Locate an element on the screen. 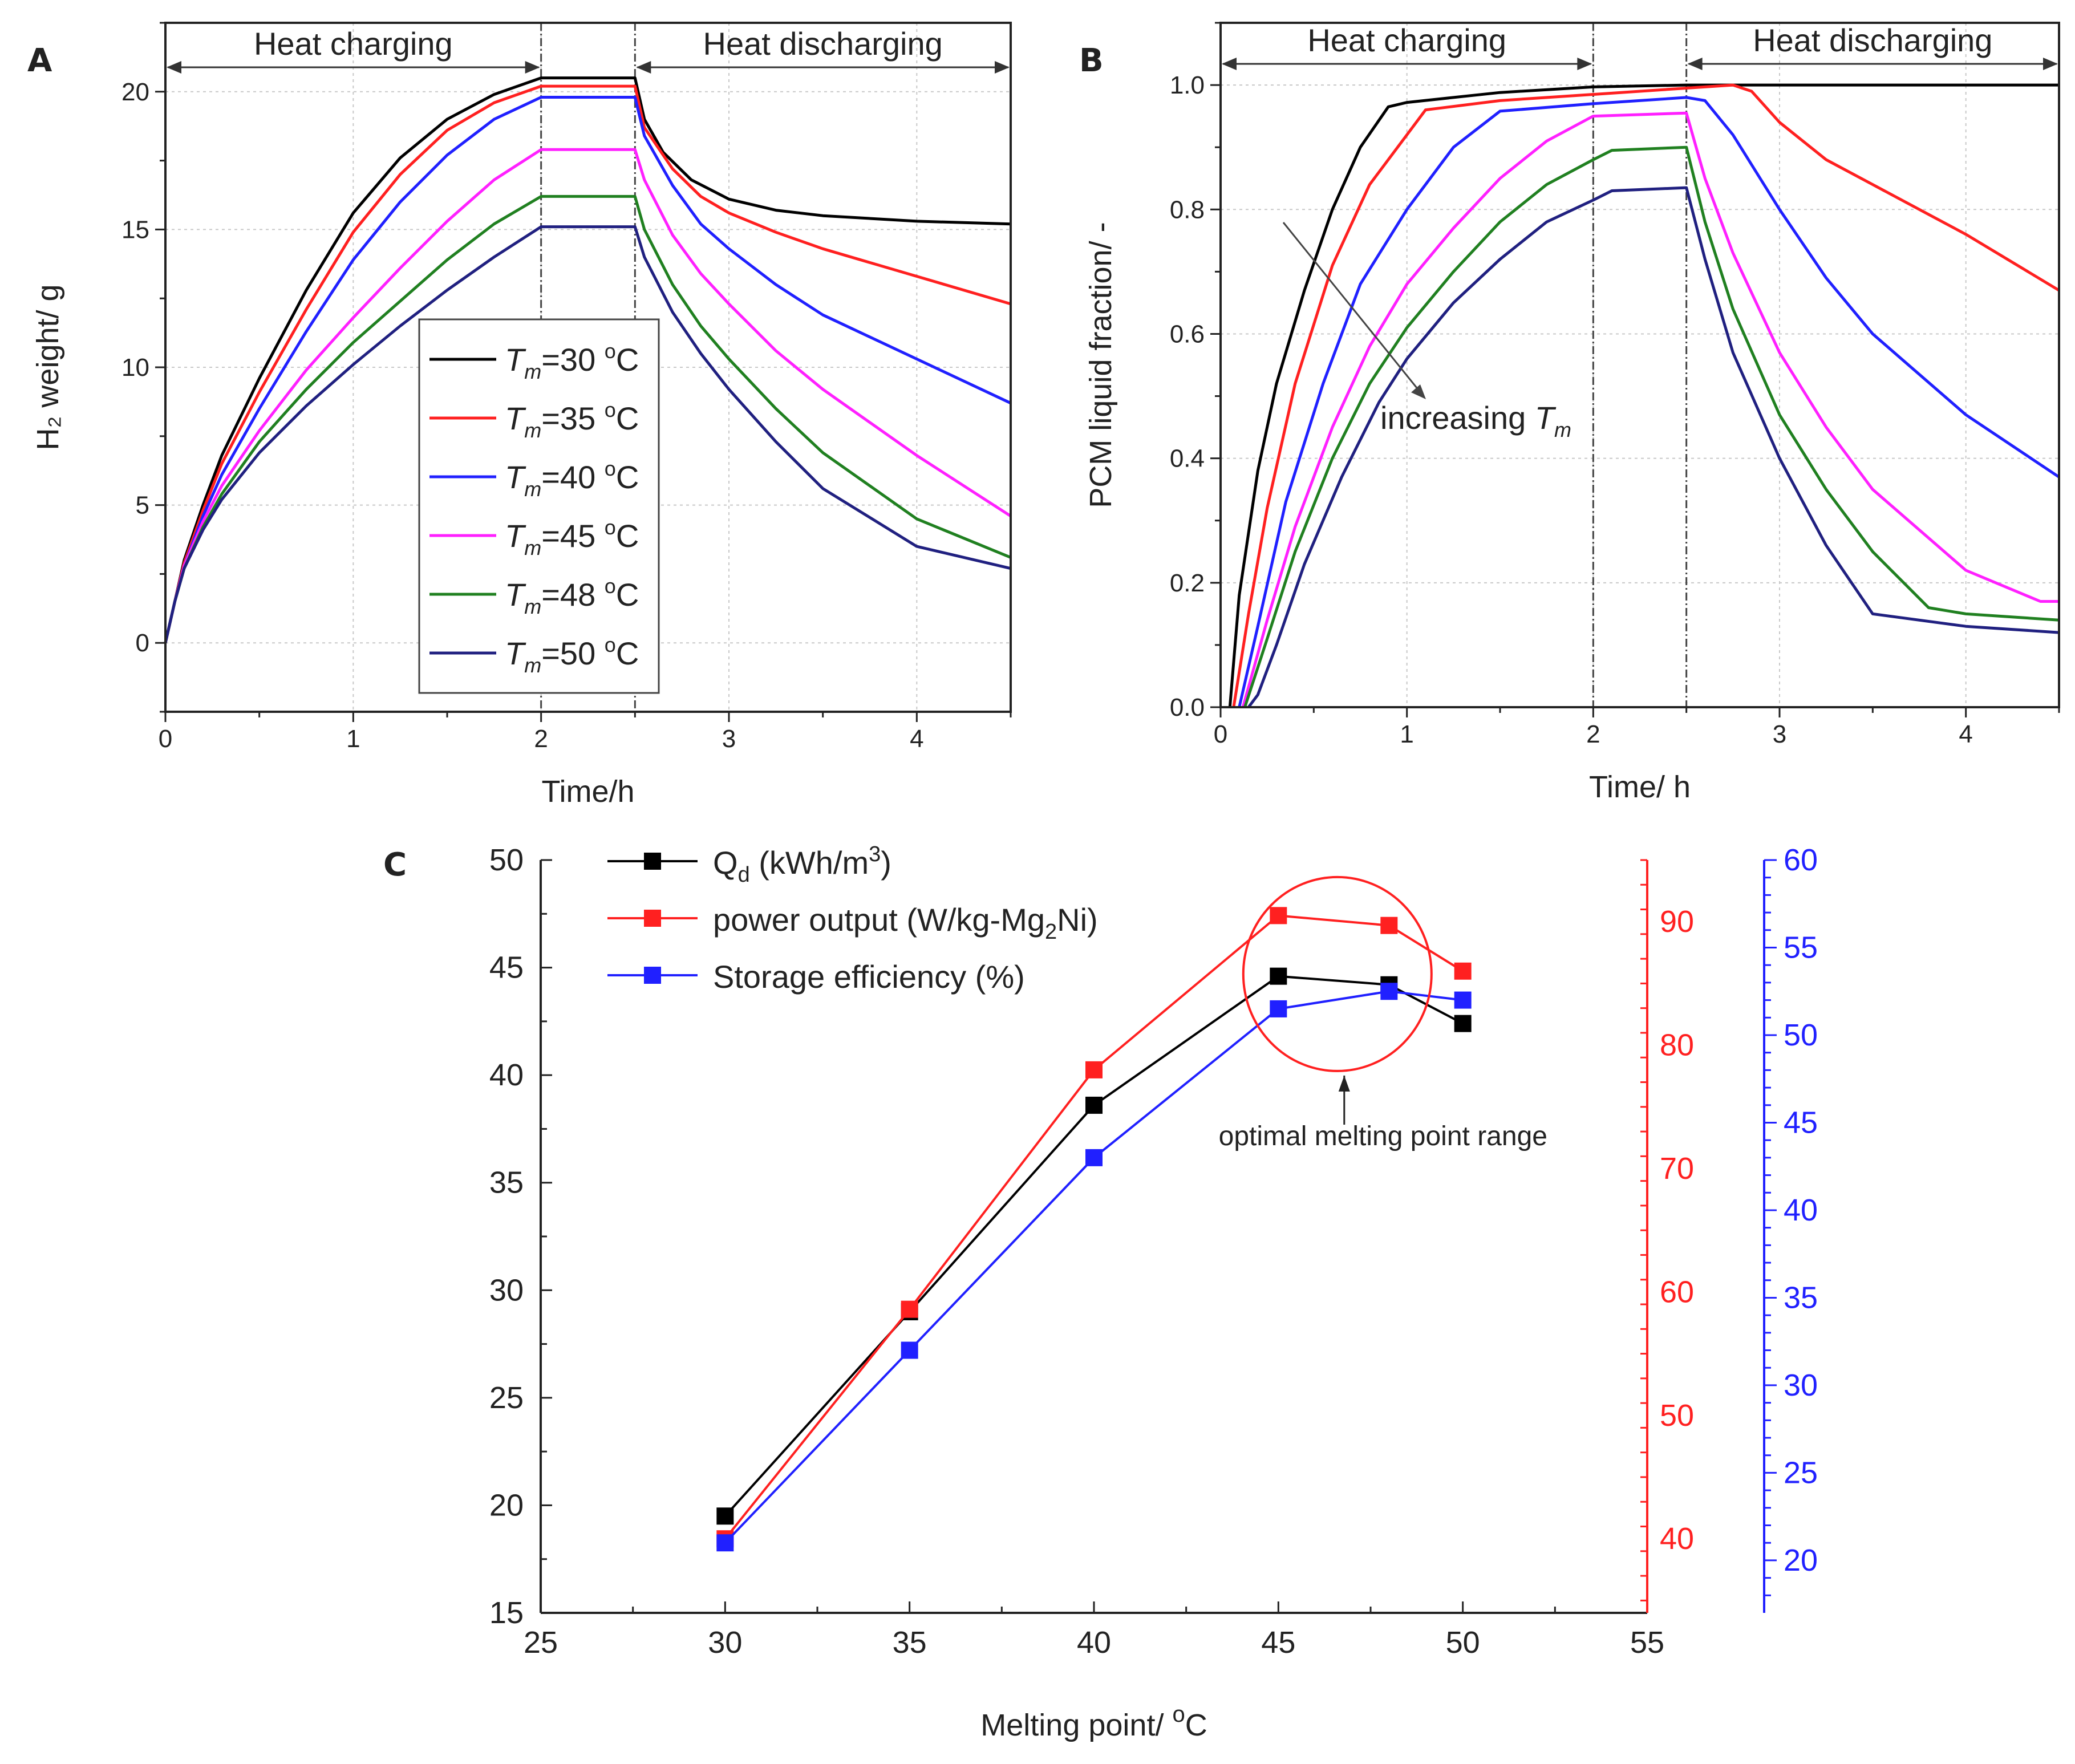  y-tick-label: 10 is located at coordinates (135, 368).